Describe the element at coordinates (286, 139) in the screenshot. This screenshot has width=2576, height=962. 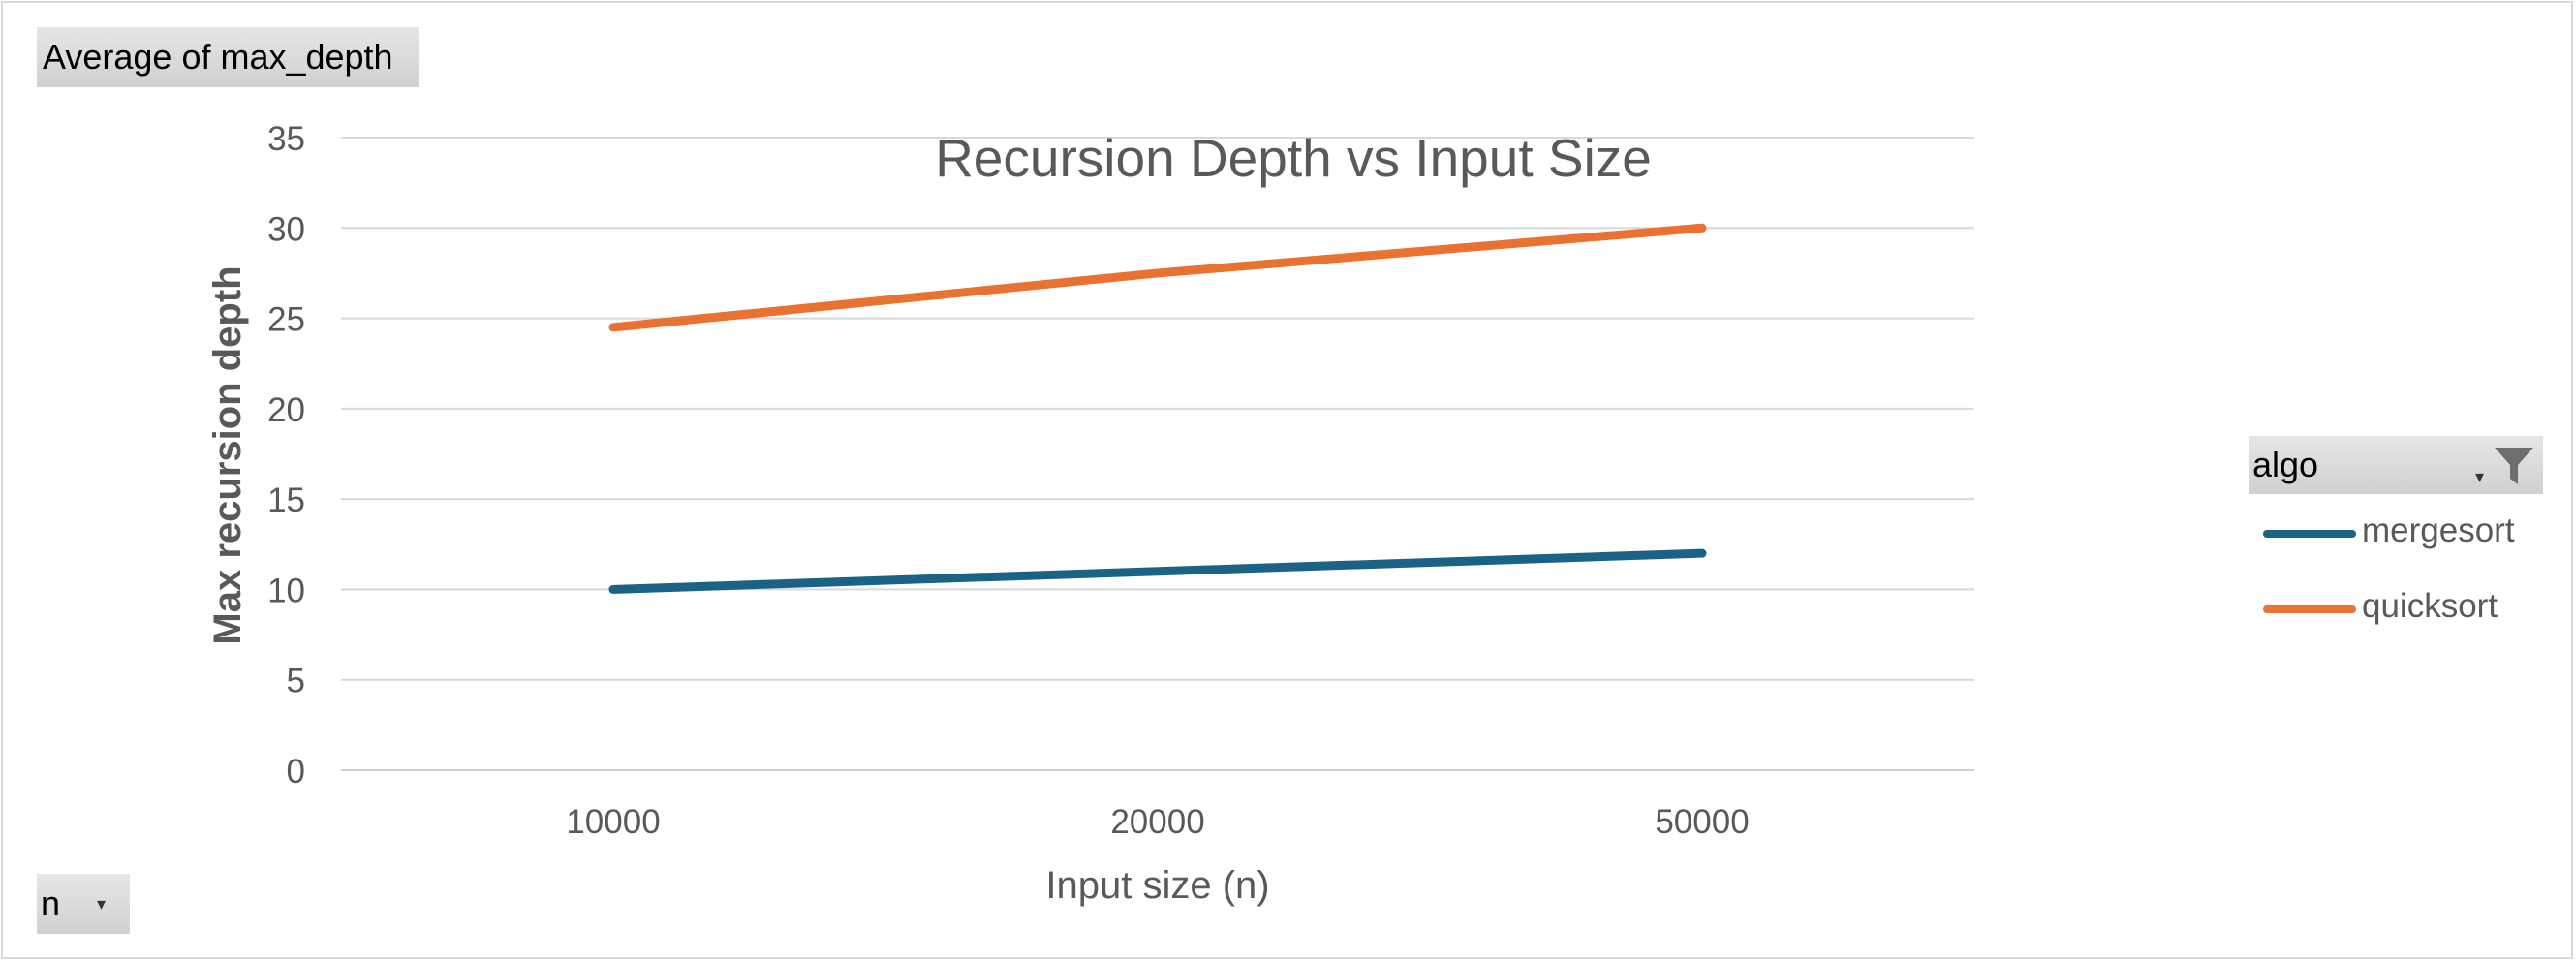
I see `y-tick-label: 35` at that location.